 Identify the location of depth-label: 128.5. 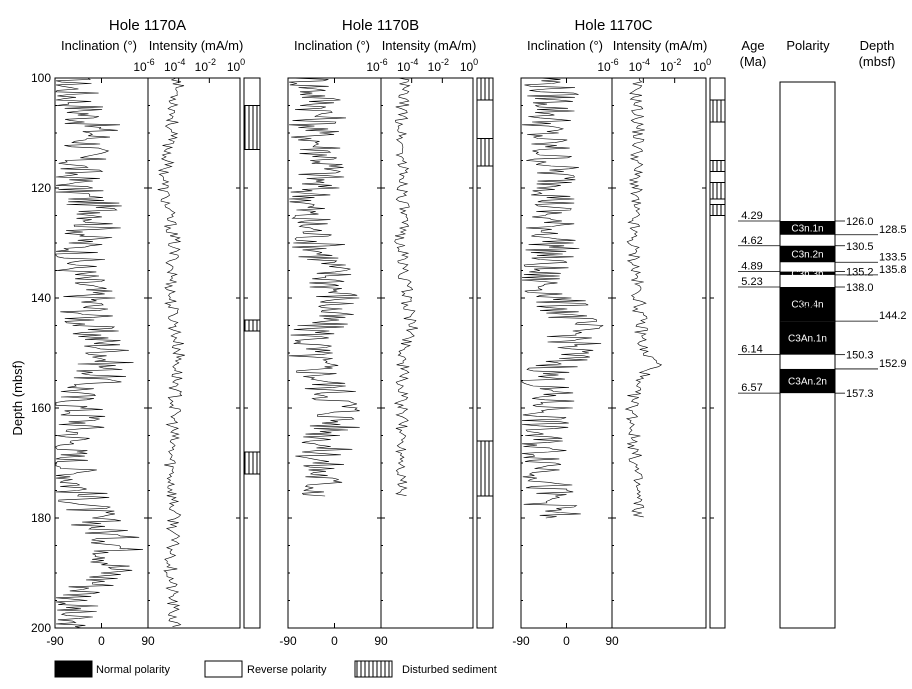
(893, 230).